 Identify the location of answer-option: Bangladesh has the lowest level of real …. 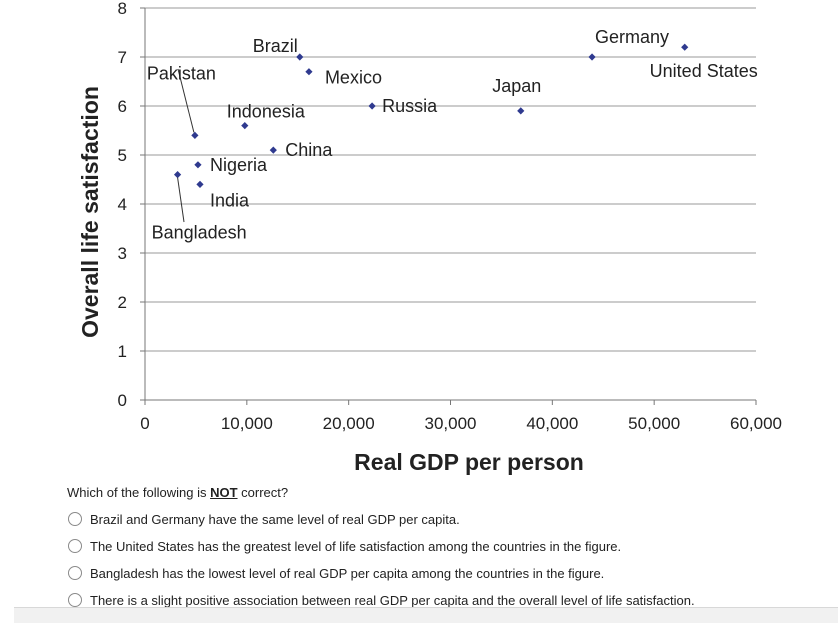
(336, 573).